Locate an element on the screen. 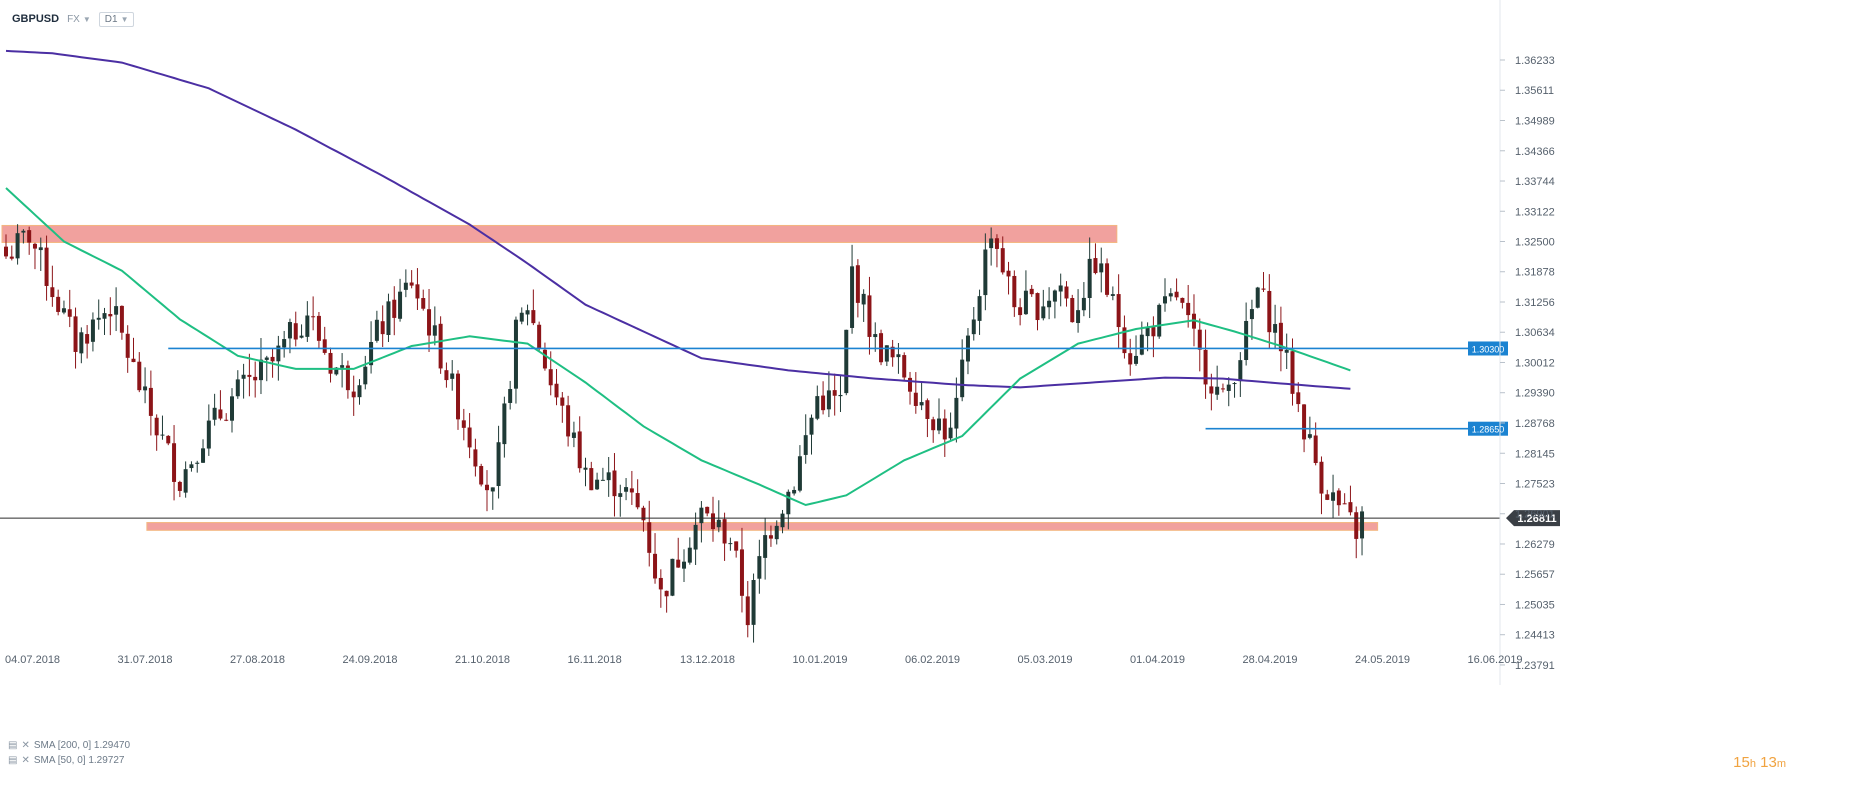 The image size is (1866, 805). current-price-tag is located at coordinates (1533, 518).